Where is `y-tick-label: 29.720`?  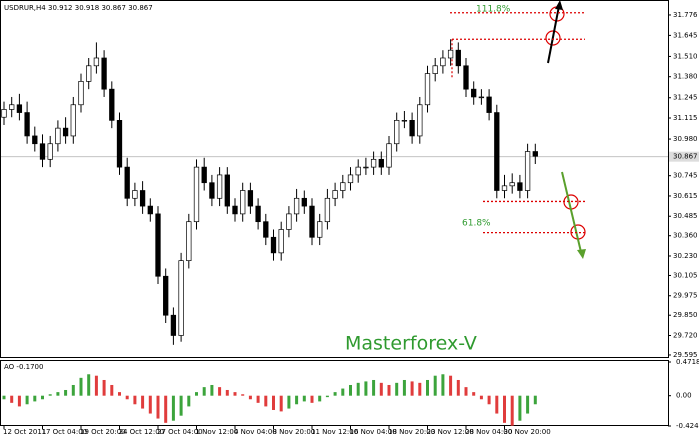 y-tick-label: 29.720 is located at coordinates (685, 335).